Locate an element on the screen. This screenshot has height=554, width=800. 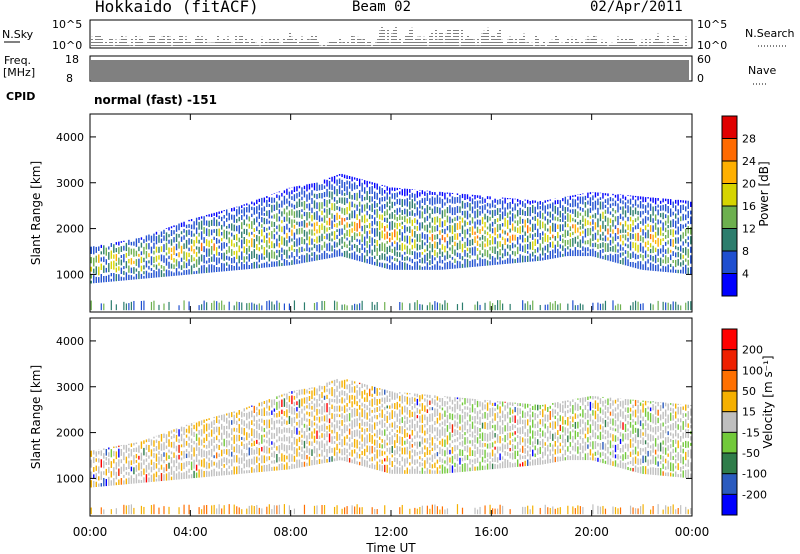
colorbar-tick-label: 50 is located at coordinates (749, 391).